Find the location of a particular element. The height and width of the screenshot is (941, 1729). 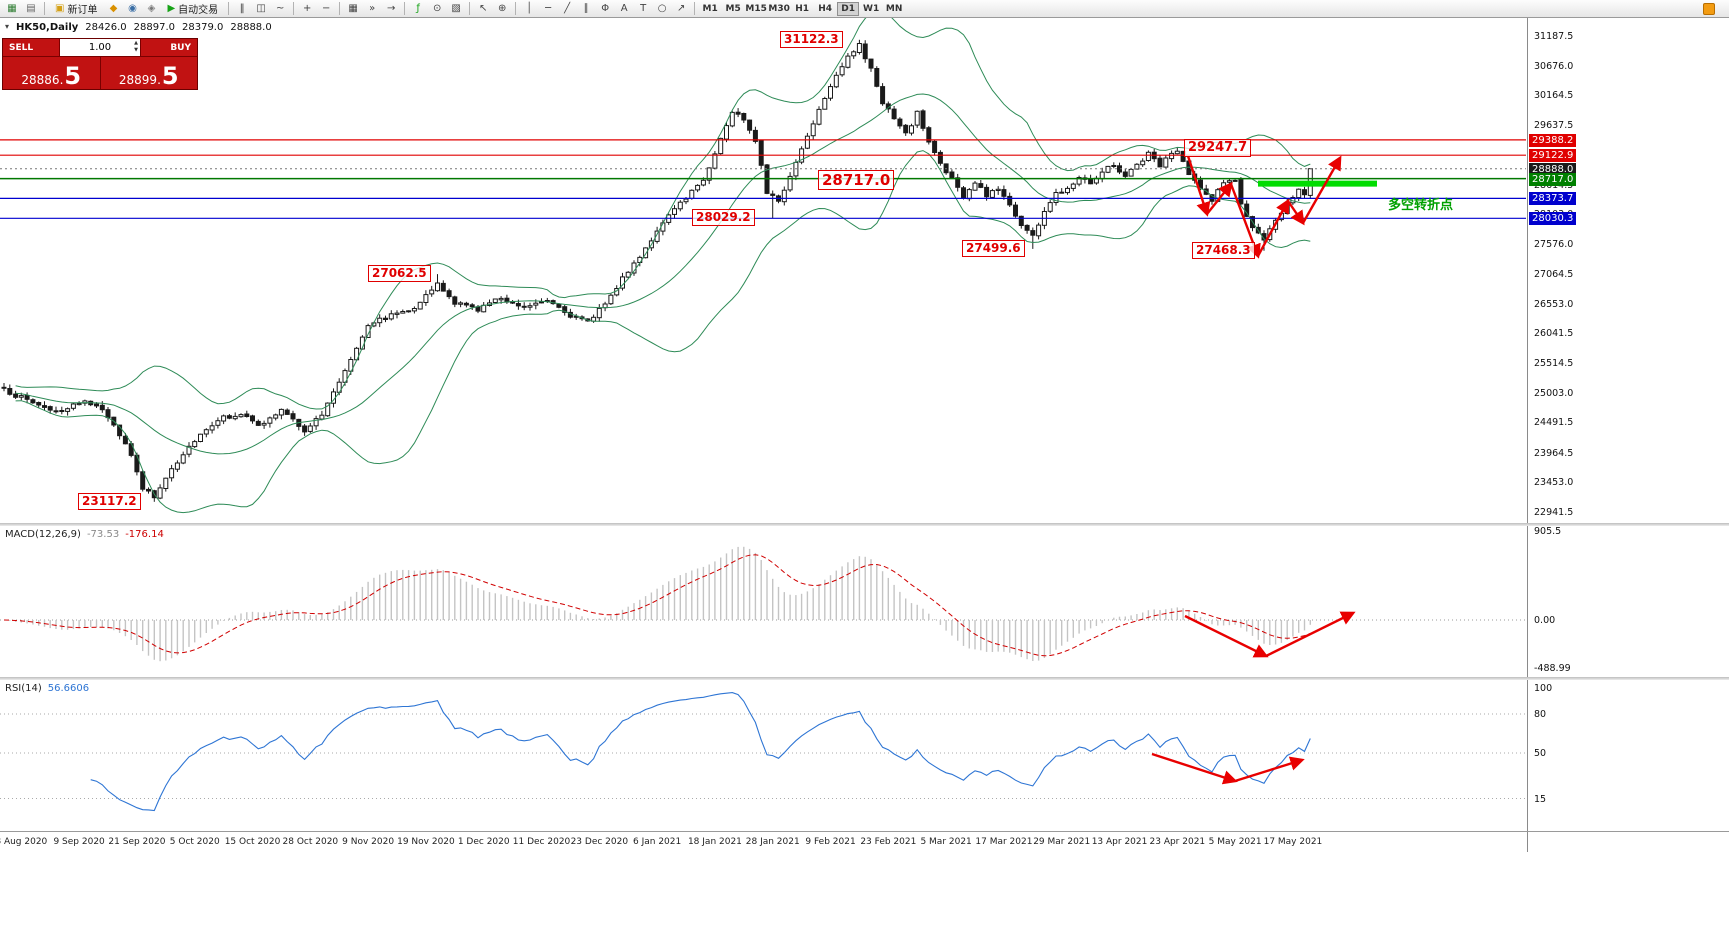

trendline-icon: ╱ is located at coordinates (567, 8).